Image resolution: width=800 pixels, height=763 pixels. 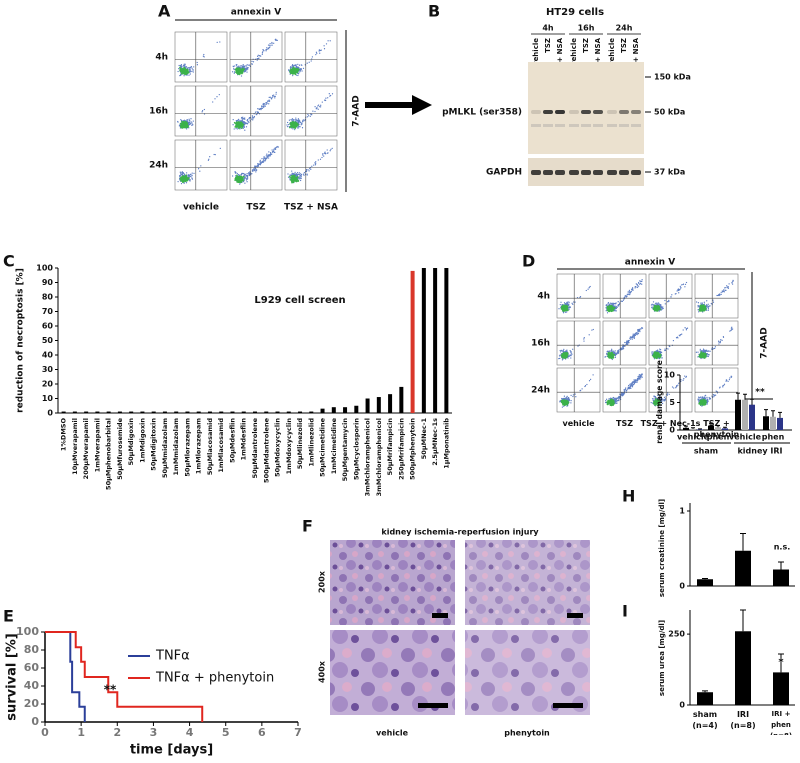 I want to click on x-tick-label: 1mMmidazolam, so click(x=176, y=447).